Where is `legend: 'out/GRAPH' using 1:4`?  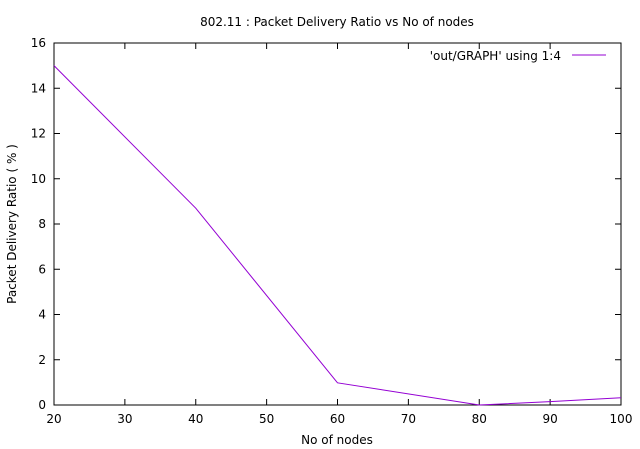
legend: 'out/GRAPH' using 1:4 is located at coordinates (518, 56).